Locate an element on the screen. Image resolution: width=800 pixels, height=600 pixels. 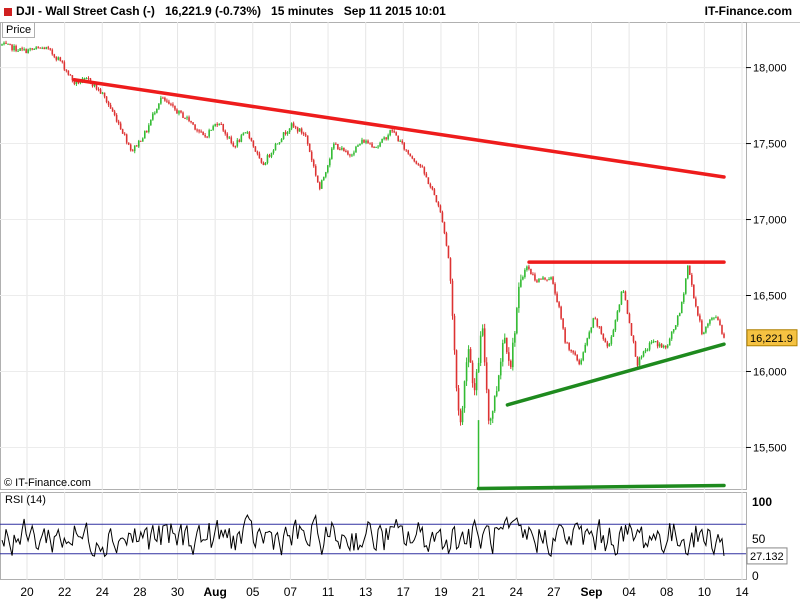
trendline-green is located at coordinates (601, 487).